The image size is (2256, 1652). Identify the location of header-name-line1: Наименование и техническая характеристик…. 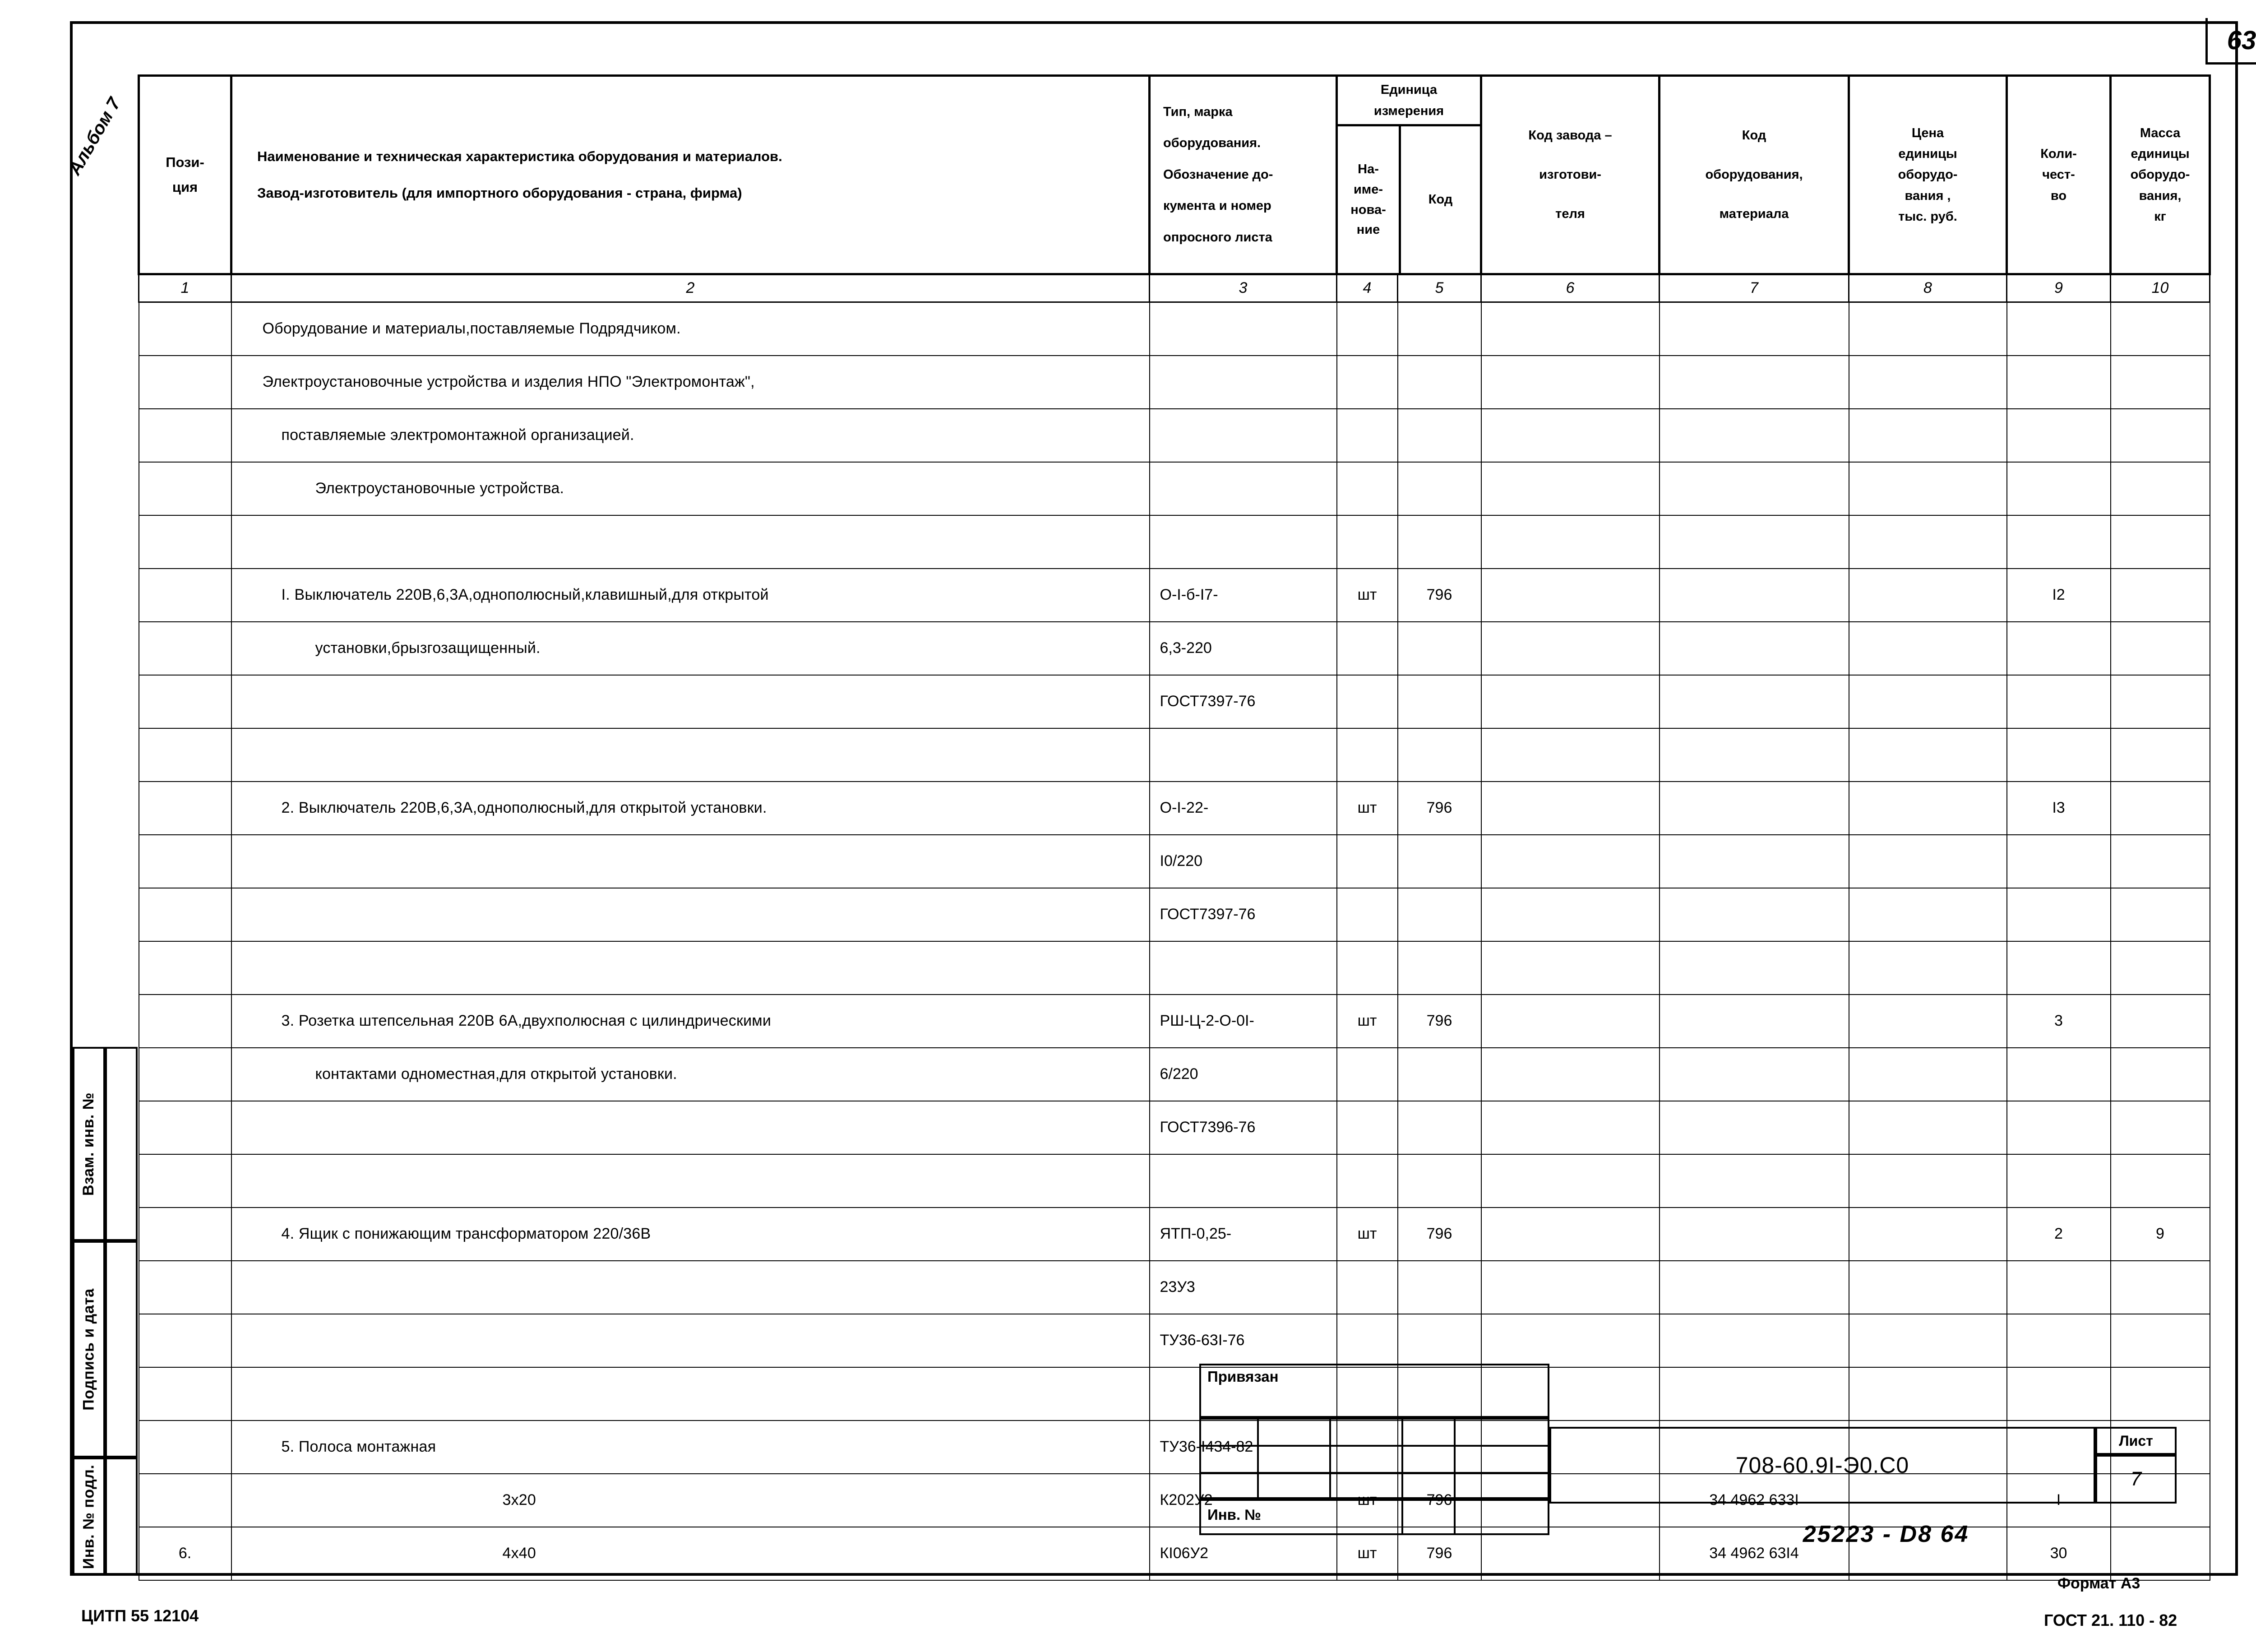
(519, 156).